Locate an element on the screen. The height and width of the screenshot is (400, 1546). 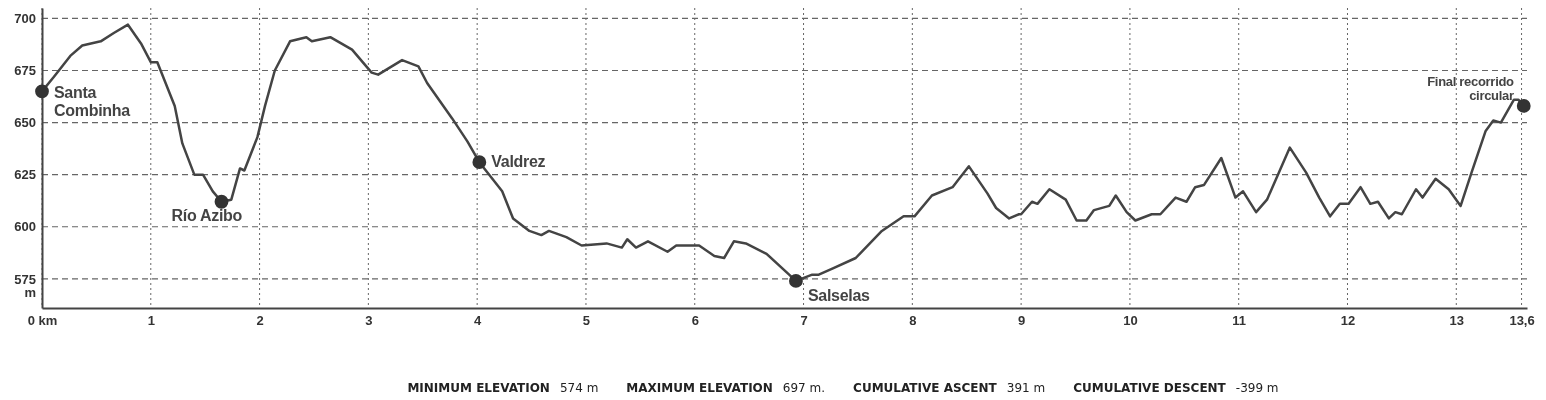
y-axis-title: m is located at coordinates (30, 292).